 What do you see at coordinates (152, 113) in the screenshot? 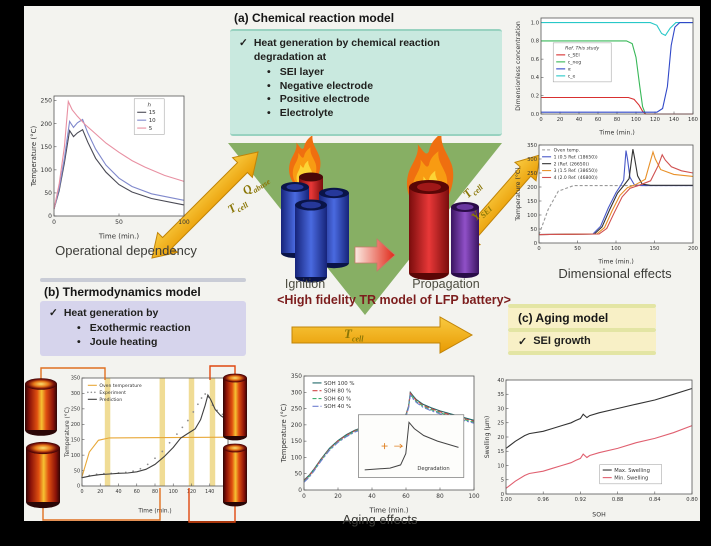
I see `svg-text: 15` at bounding box center [152, 113].